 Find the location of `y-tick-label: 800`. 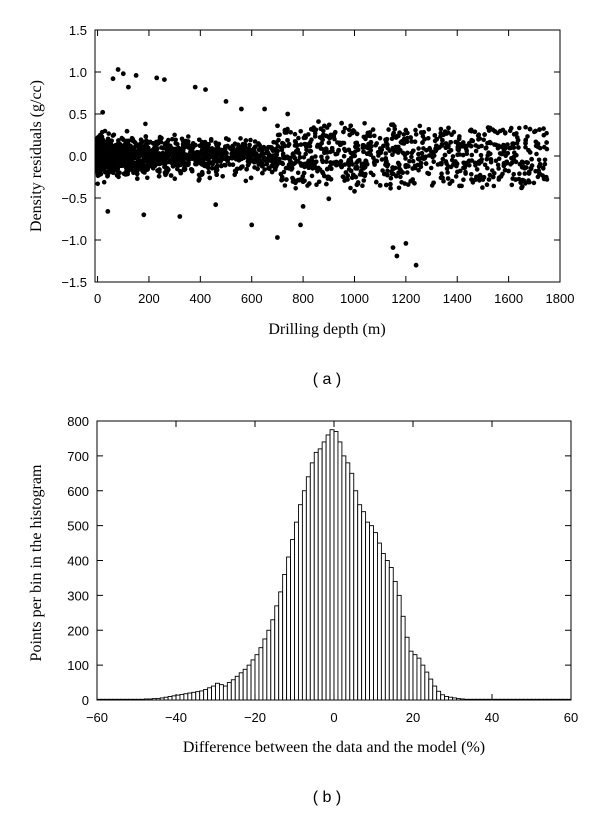

y-tick-label: 800 is located at coordinates (78, 421).